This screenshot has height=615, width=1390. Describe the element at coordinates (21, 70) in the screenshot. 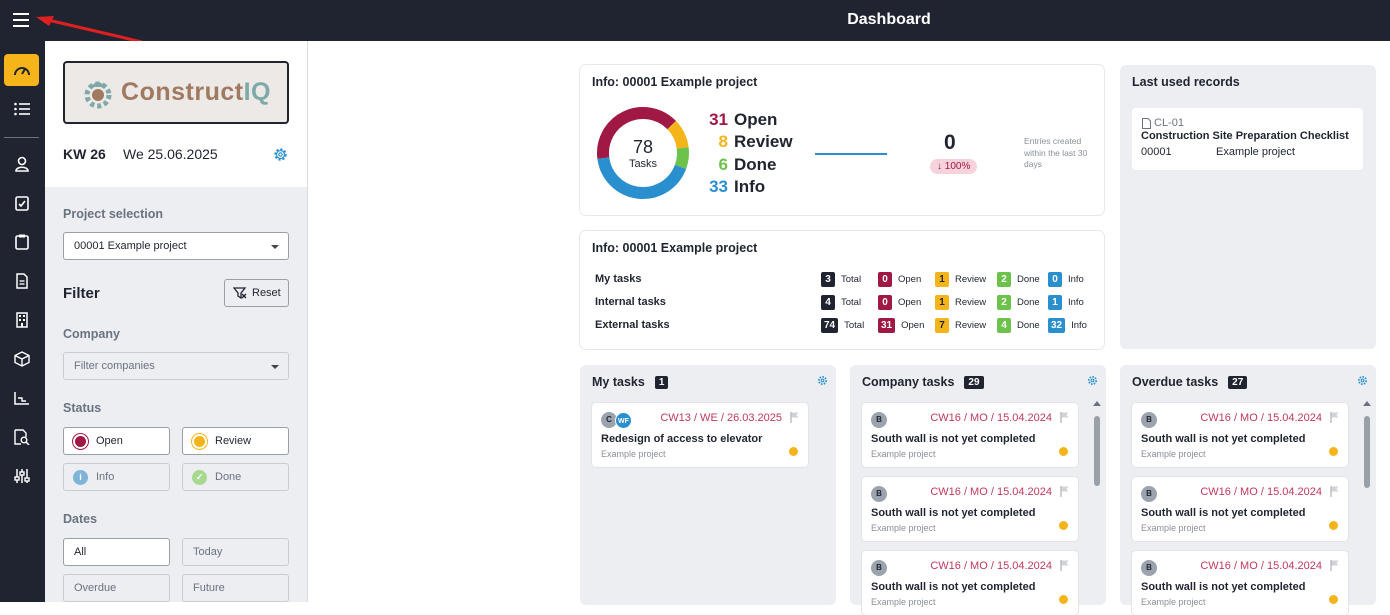

I see `dashboard-icon` at that location.